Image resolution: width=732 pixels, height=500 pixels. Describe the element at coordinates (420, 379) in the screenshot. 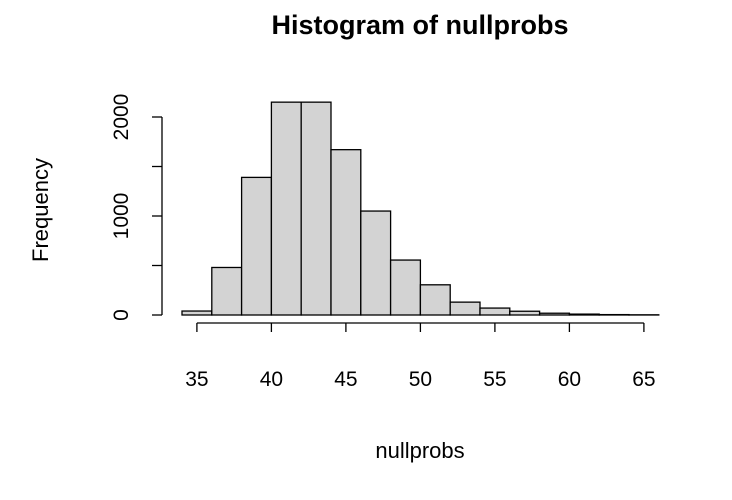

I see `x-tick-label-3: 50` at that location.